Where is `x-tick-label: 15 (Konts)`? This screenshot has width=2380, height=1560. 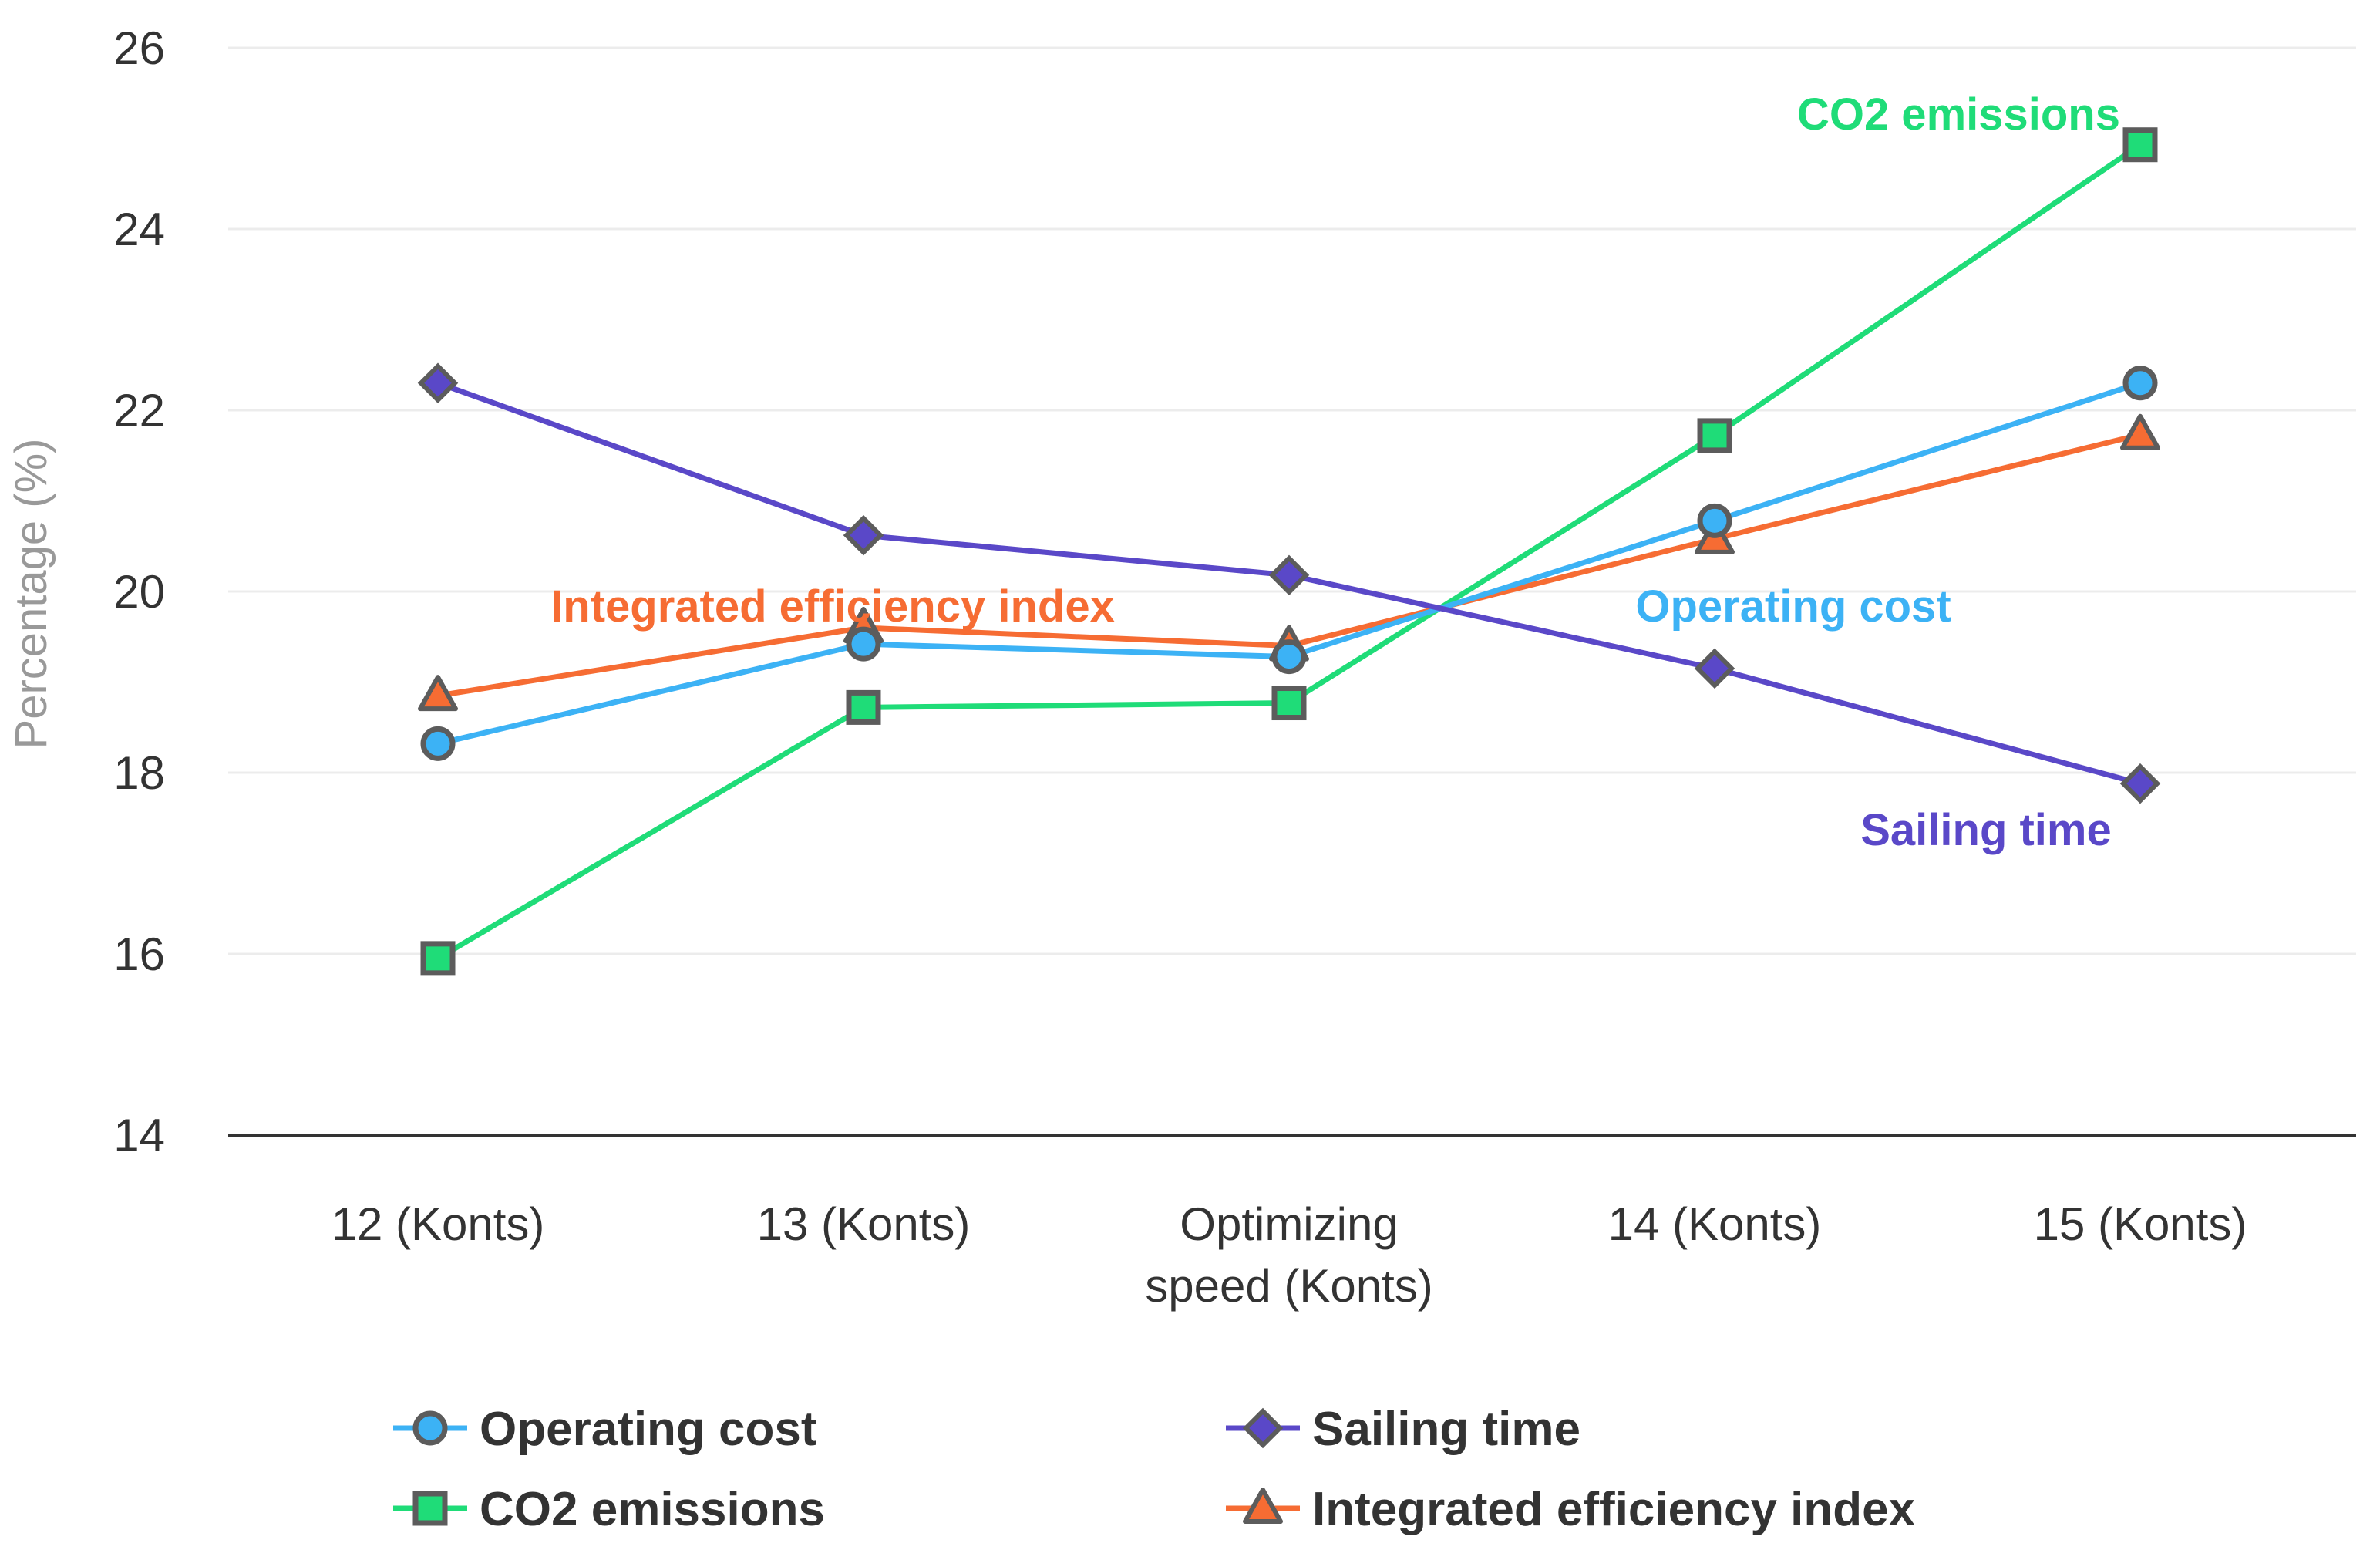 x-tick-label: 15 (Konts) is located at coordinates (2140, 1224).